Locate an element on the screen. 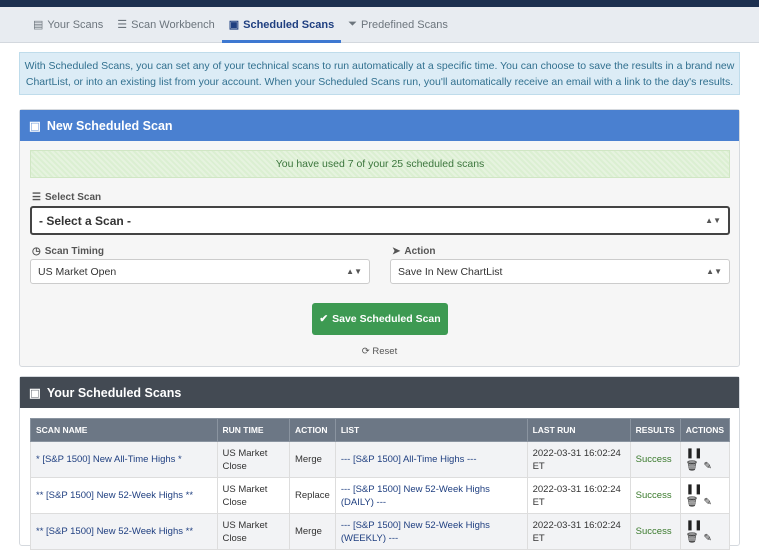 The image size is (759, 550). calendar-plus-icon: ▣ is located at coordinates (35, 126).